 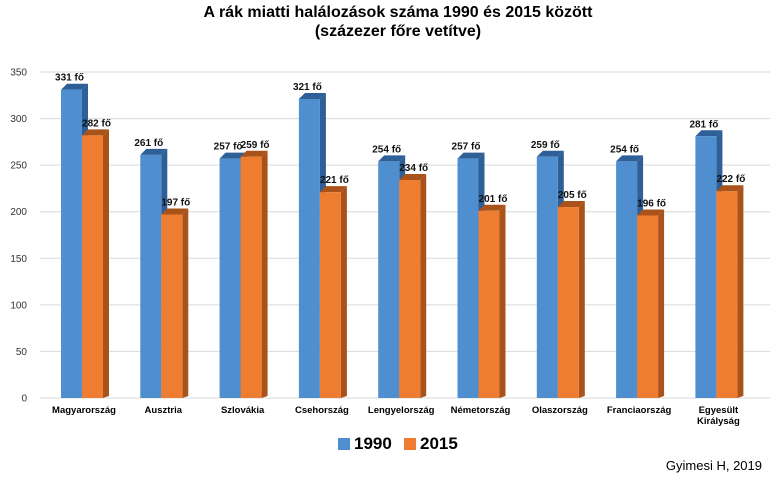 What do you see at coordinates (373, 443) in the screenshot?
I see `legend-label-1990: 1990` at bounding box center [373, 443].